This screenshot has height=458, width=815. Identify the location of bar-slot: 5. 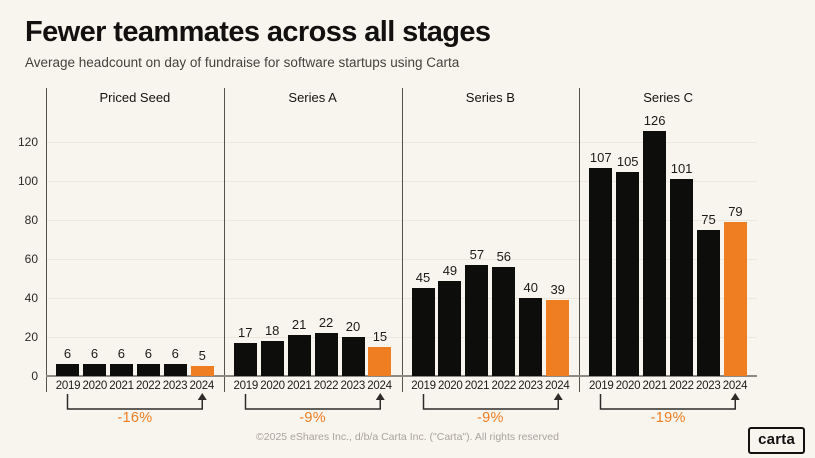
(202, 362).